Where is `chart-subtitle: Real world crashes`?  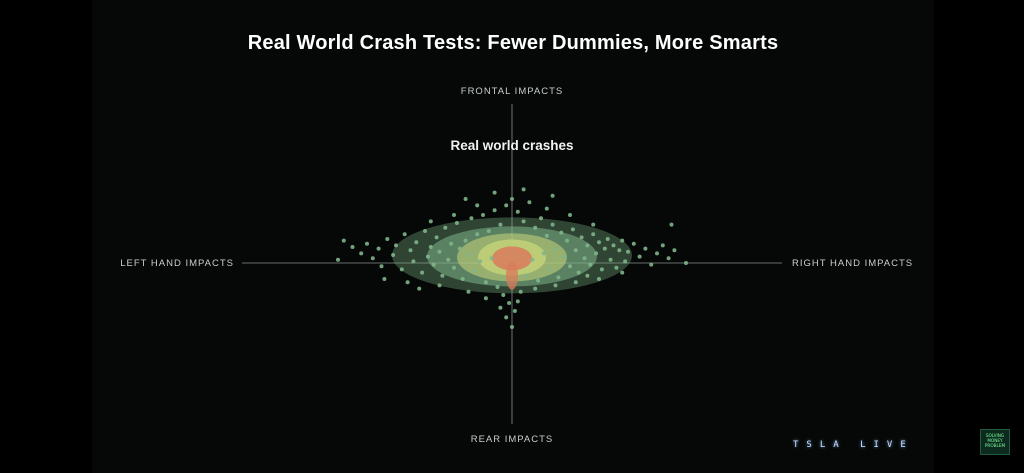 chart-subtitle: Real world crashes is located at coordinates (512, 145).